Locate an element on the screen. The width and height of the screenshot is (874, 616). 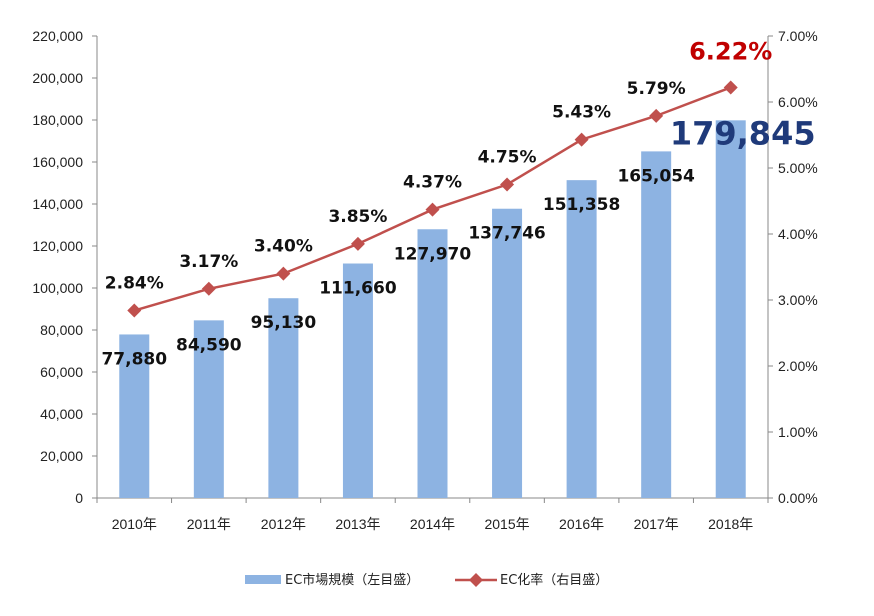
rate-value-label: 3.40% is located at coordinates (283, 247).